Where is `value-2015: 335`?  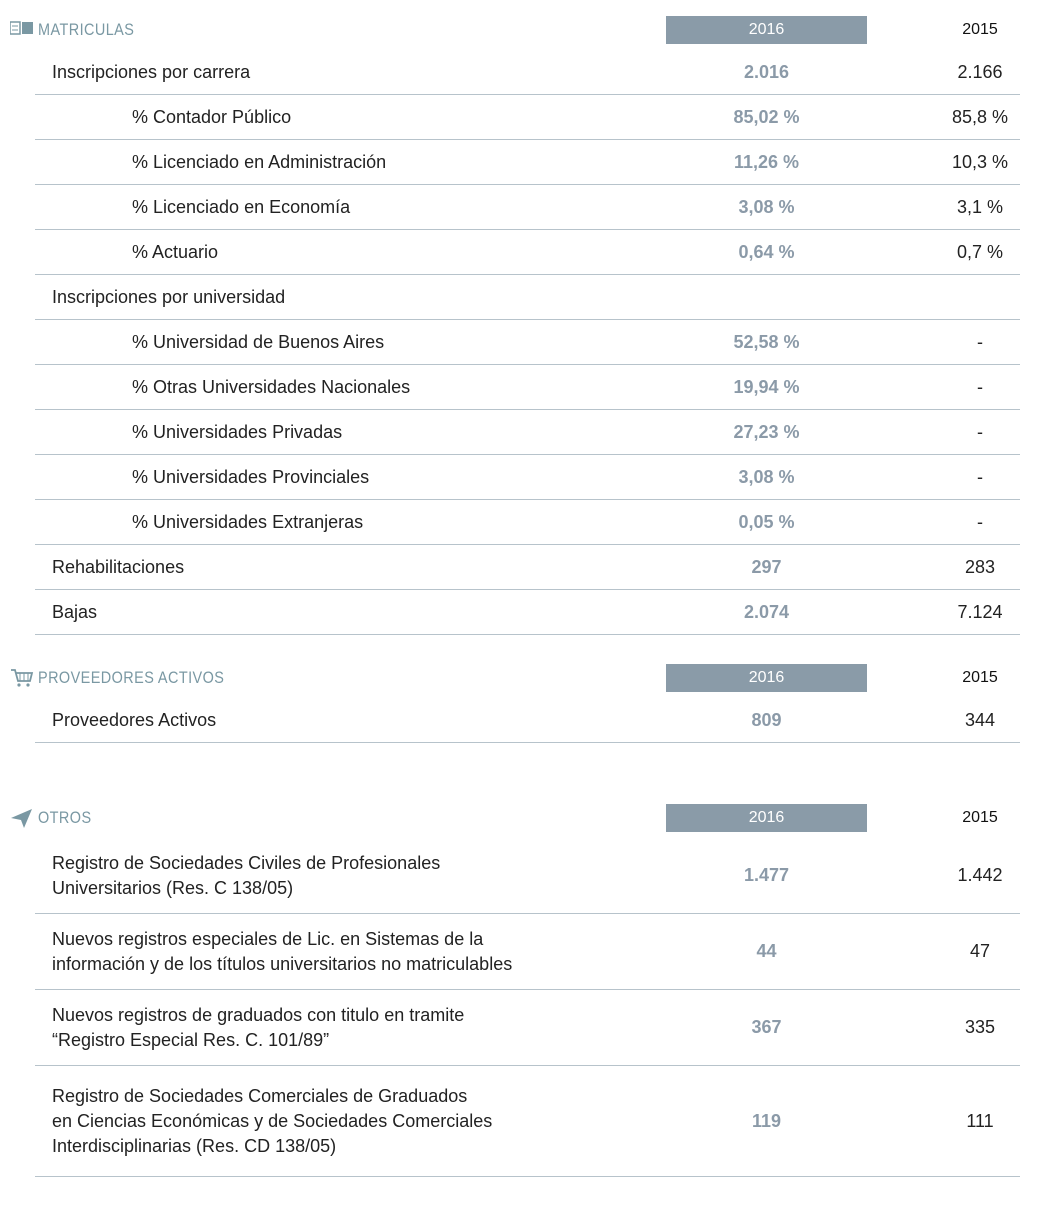
value-2015: 335 is located at coordinates (980, 1027).